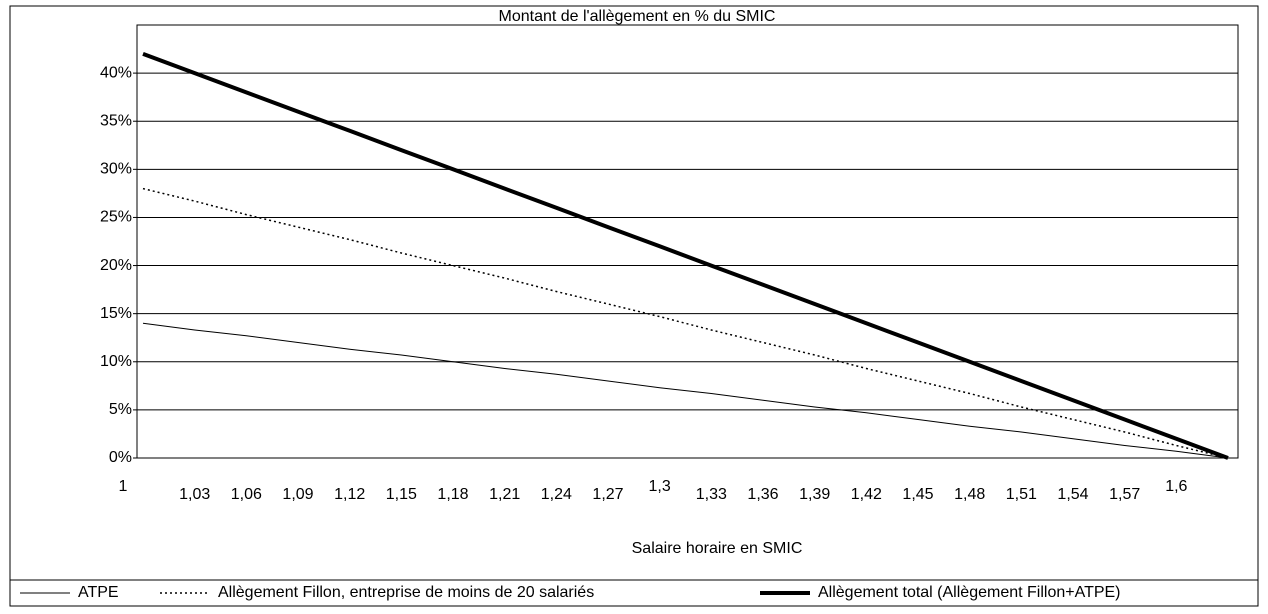  Describe the element at coordinates (1021, 494) in the screenshot. I see `x-tick-label: 1,51` at that location.